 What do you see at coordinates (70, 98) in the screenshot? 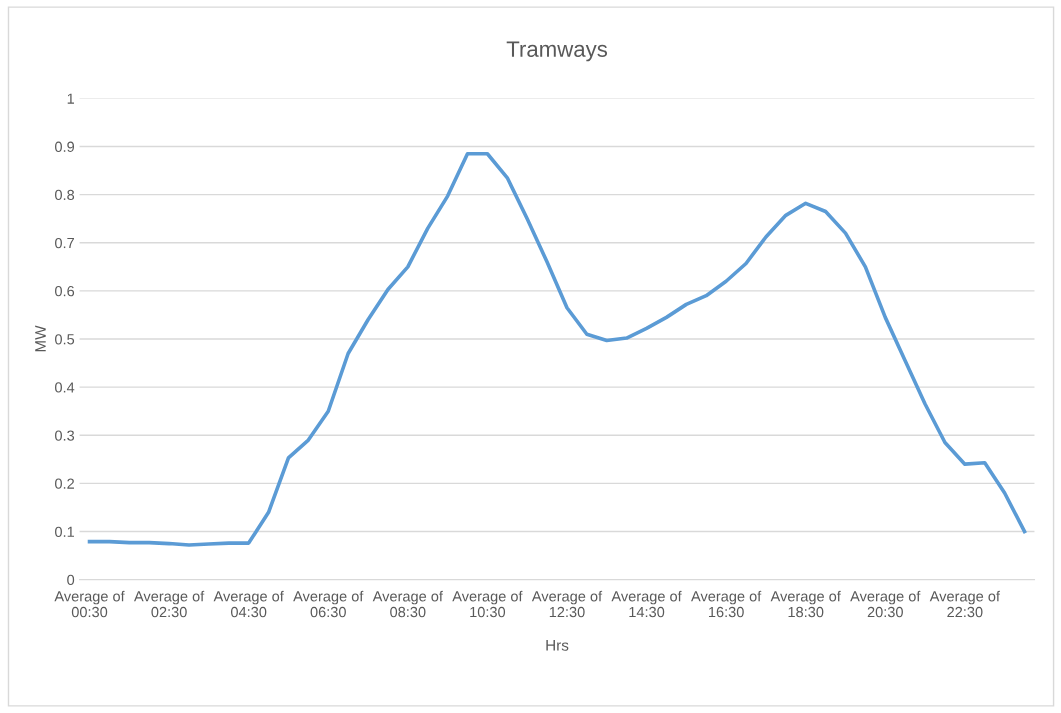
I see `y-tick-label: 1` at bounding box center [70, 98].